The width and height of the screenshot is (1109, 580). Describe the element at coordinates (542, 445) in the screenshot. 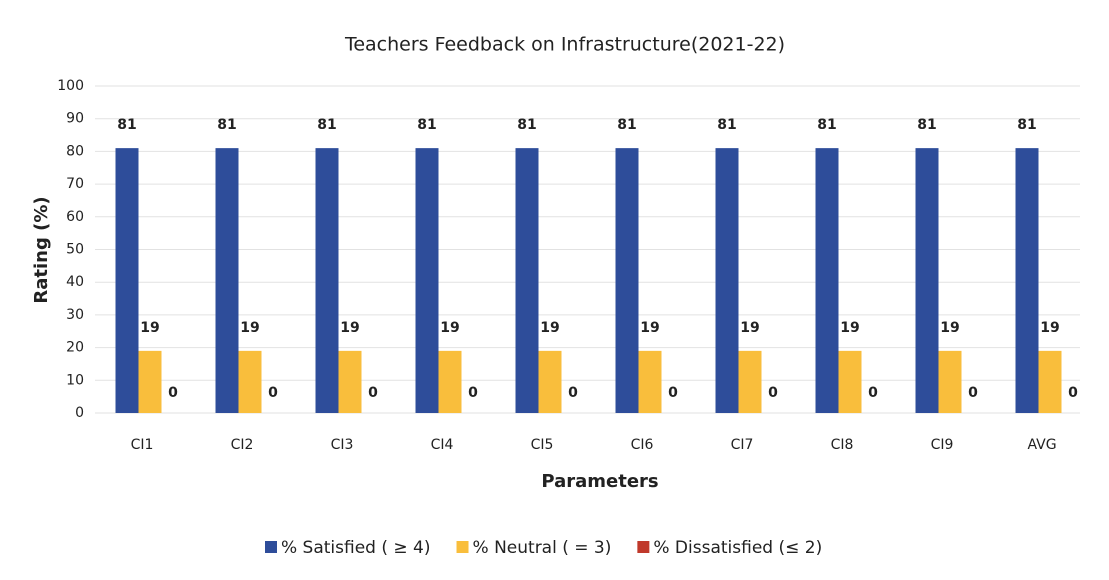

I see `x-tick-label: CI5` at that location.